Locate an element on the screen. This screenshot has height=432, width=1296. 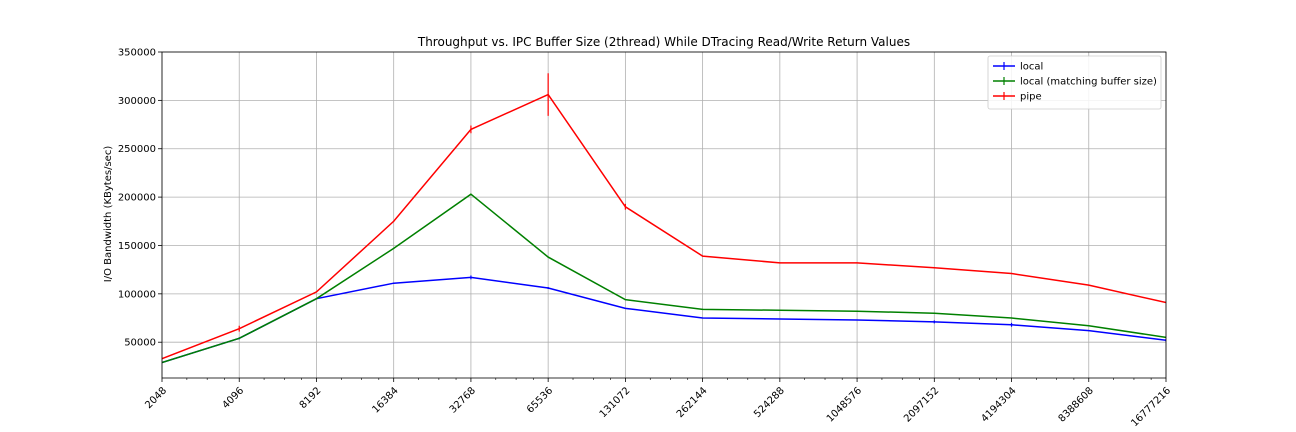
legend-entry: local (matching buffer size) is located at coordinates (1088, 82).